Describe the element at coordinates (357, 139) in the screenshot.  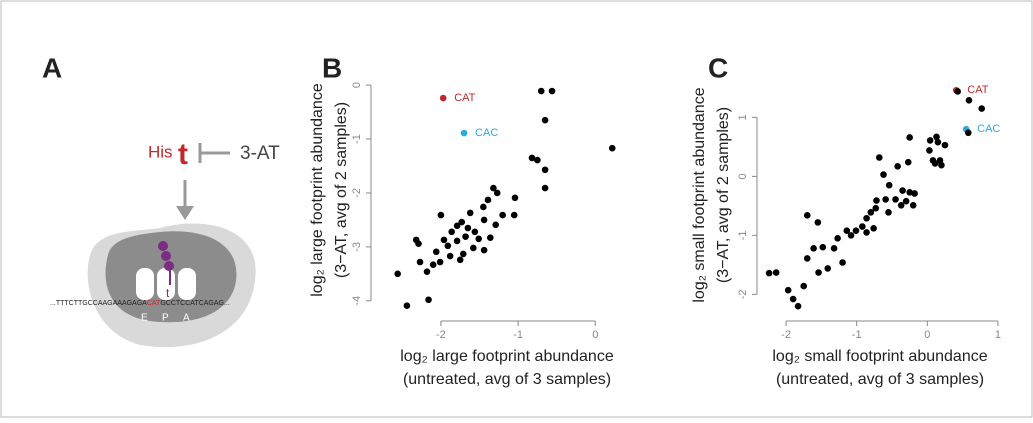
I see `y-tick-label: -1` at that location.